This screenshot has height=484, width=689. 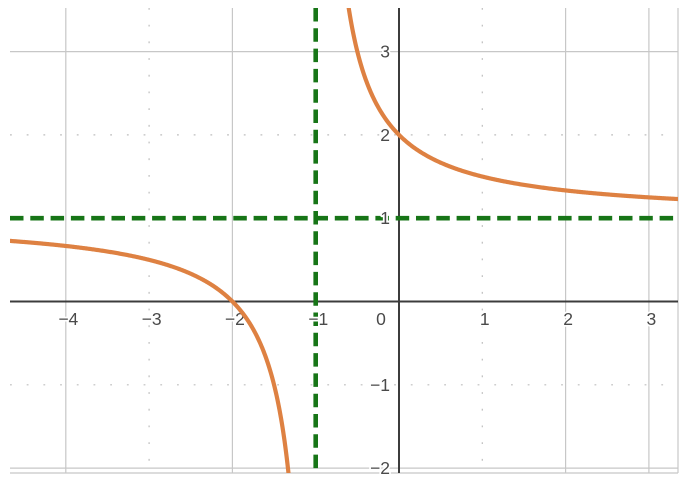 What do you see at coordinates (485, 319) in the screenshot?
I see `x-tick-label: 1` at bounding box center [485, 319].